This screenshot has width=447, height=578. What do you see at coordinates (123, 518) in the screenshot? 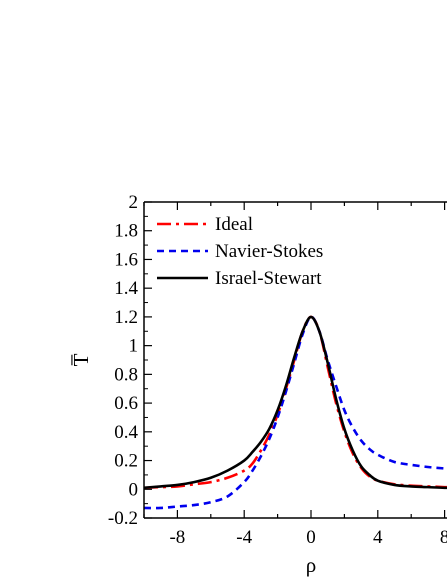
I see `y-tick-label: -0.2` at bounding box center [123, 518].